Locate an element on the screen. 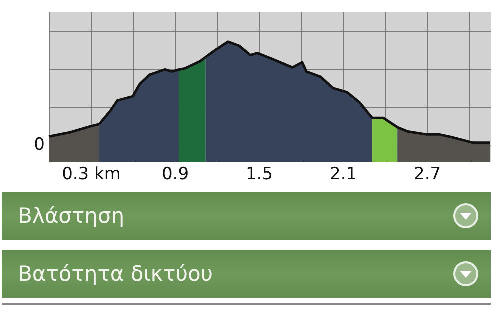  text: 0 is located at coordinates (39, 144).